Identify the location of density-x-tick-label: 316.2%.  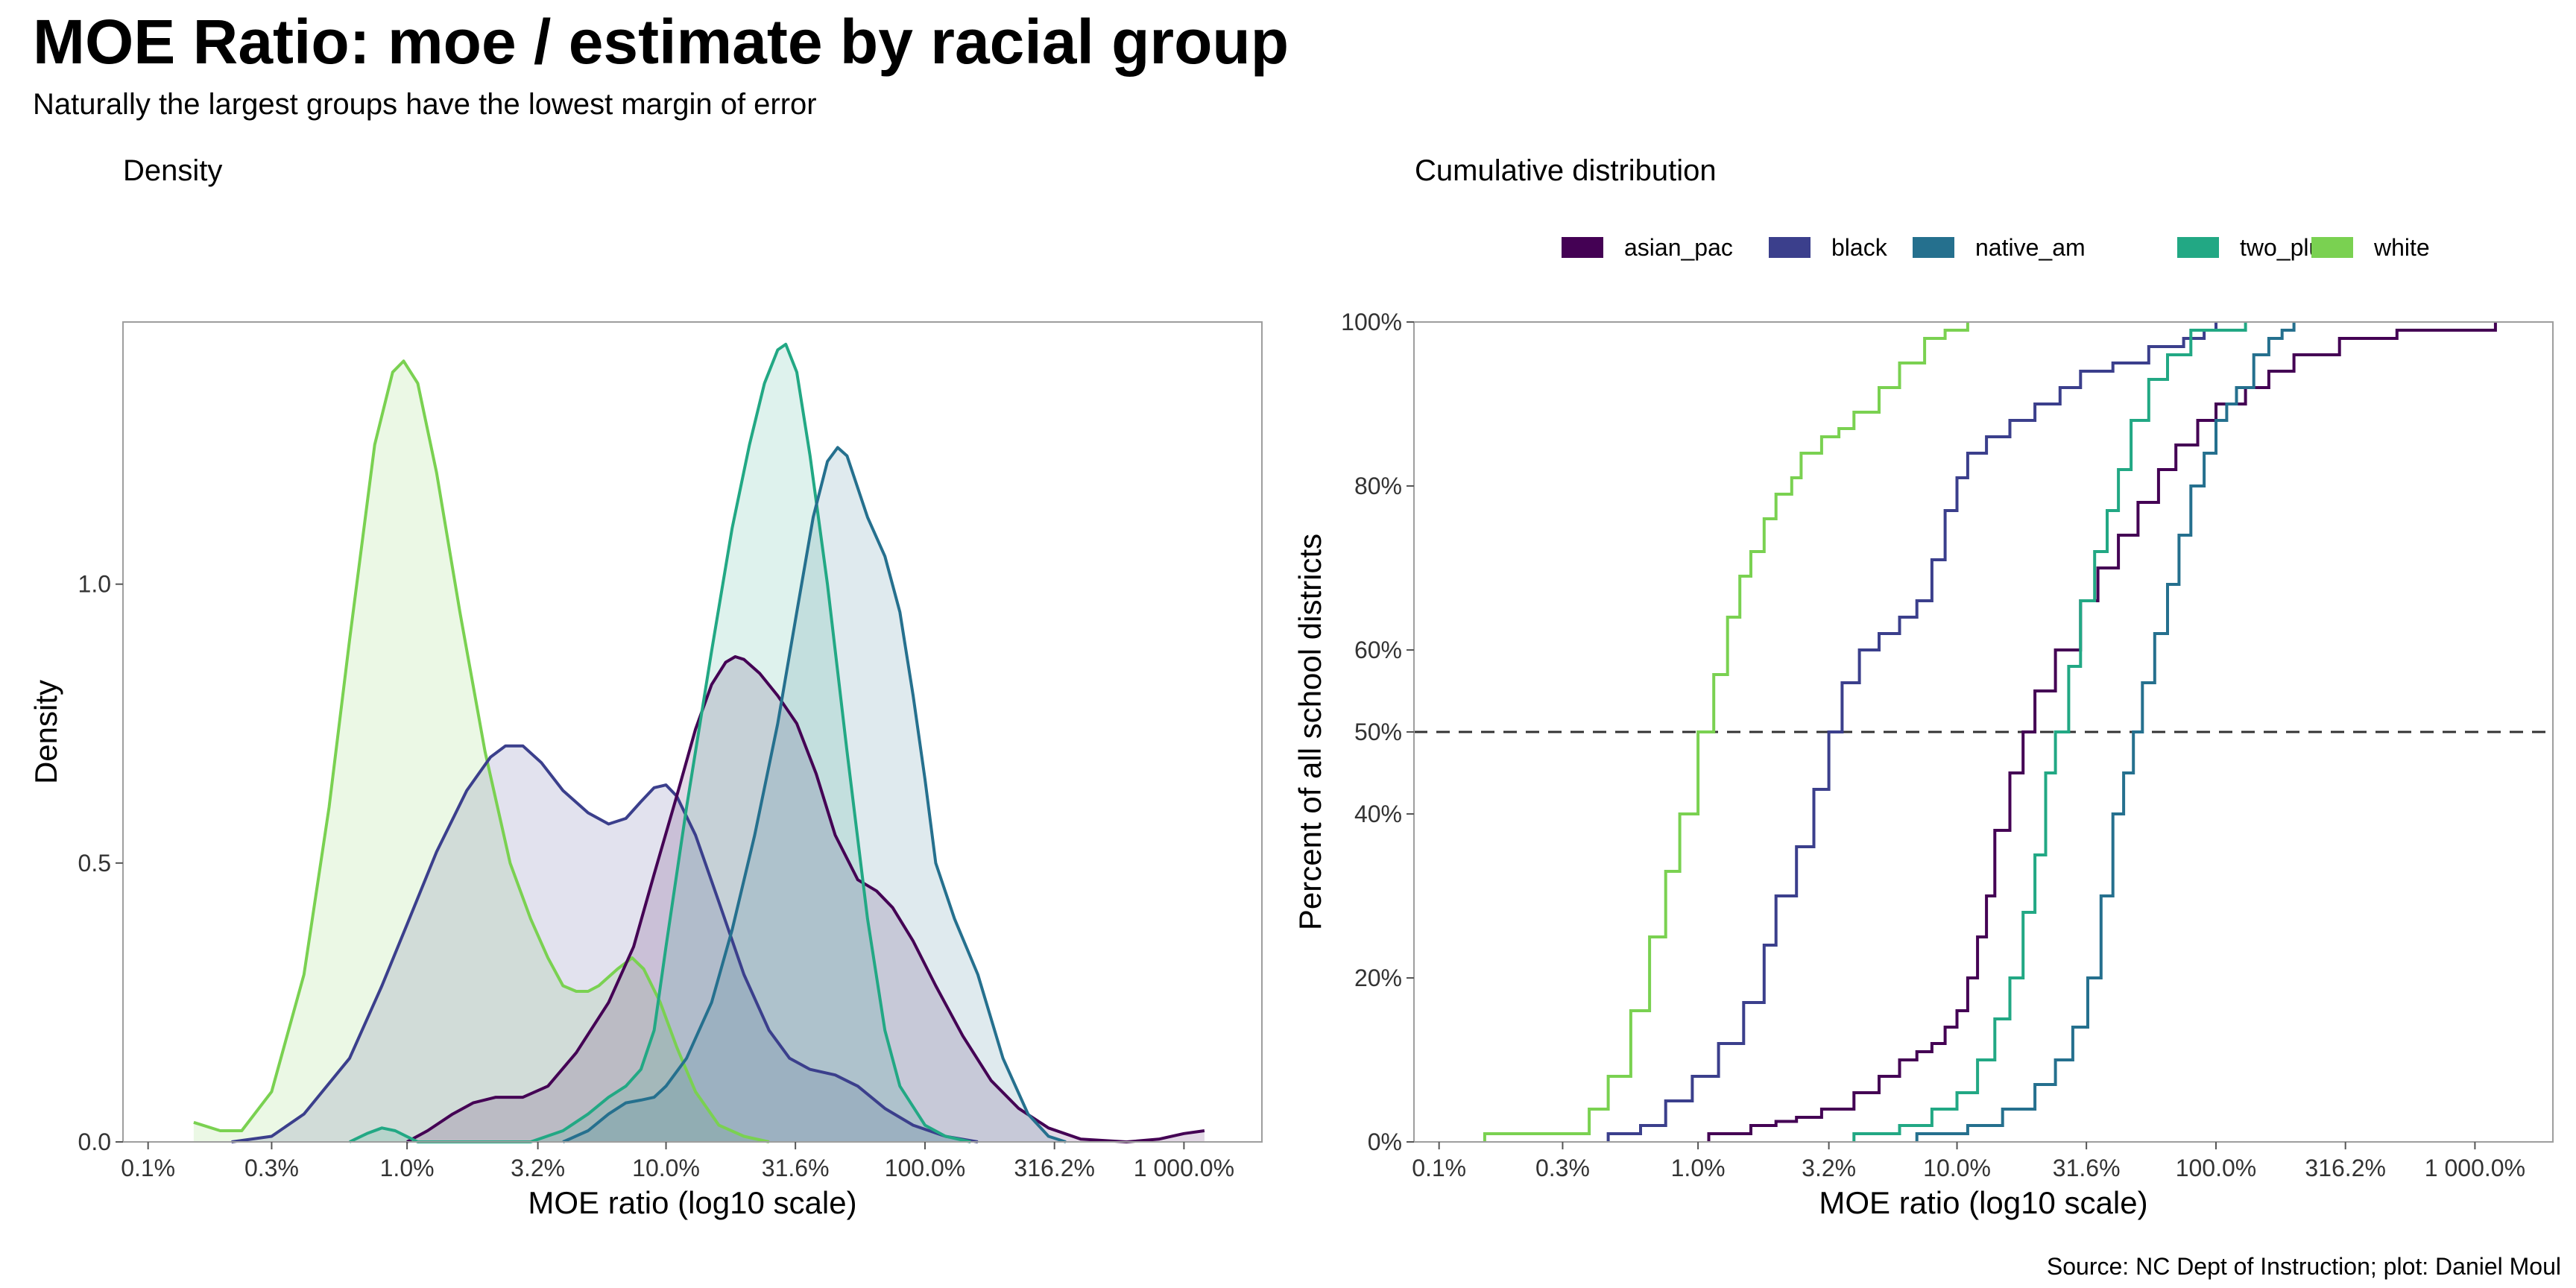
(1054, 1168).